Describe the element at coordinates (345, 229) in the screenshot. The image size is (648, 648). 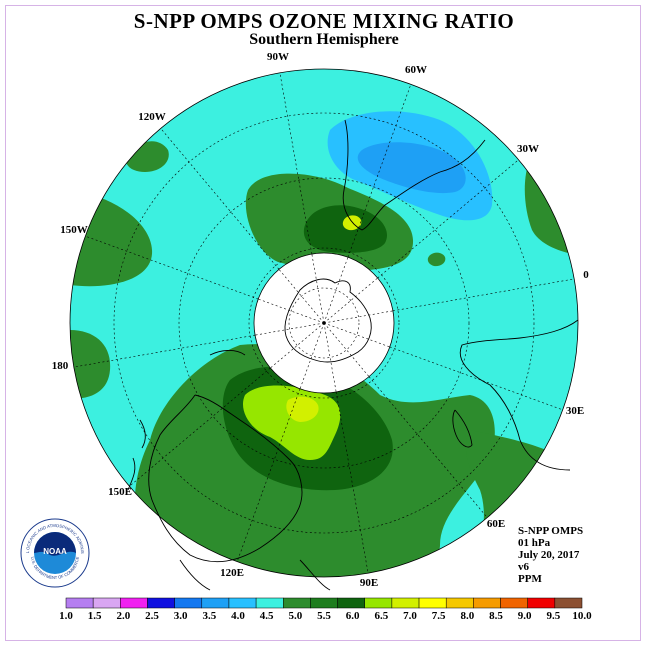
I see `contour-5-5-north` at that location.